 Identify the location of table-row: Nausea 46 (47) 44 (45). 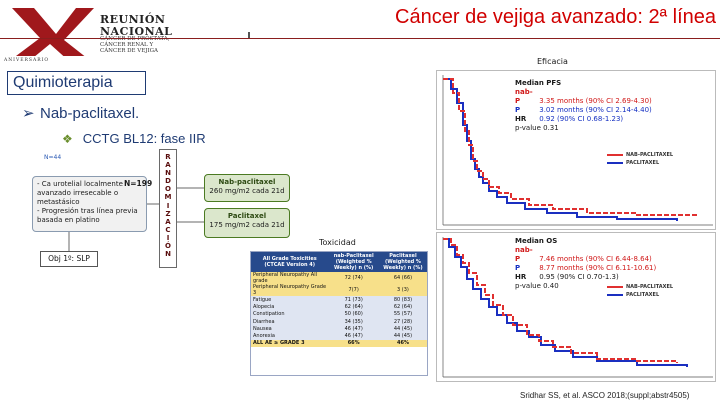
(339, 329).